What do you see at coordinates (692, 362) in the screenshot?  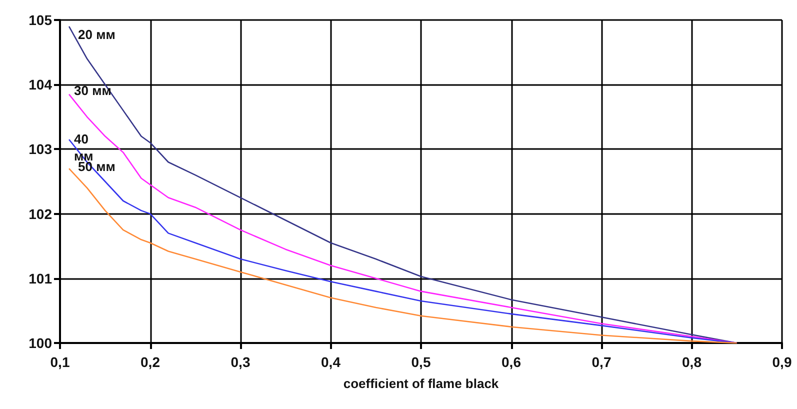 I see `x-tick-label: 0,8` at bounding box center [692, 362].